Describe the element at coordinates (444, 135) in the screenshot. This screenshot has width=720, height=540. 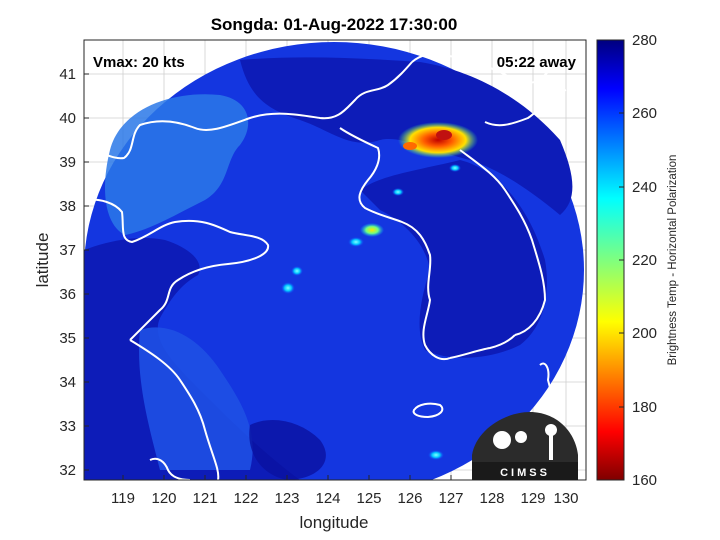
I see `convection-north-korea-core` at that location.